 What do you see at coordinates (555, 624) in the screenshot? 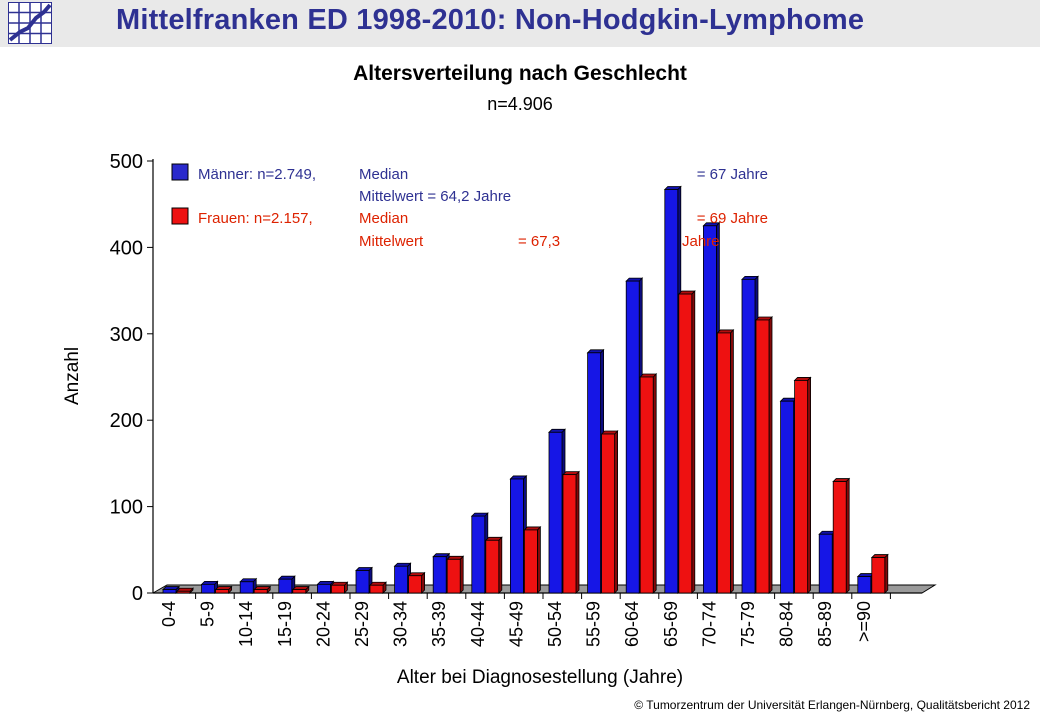
I see `x-tick-label: 50-54` at bounding box center [555, 624].